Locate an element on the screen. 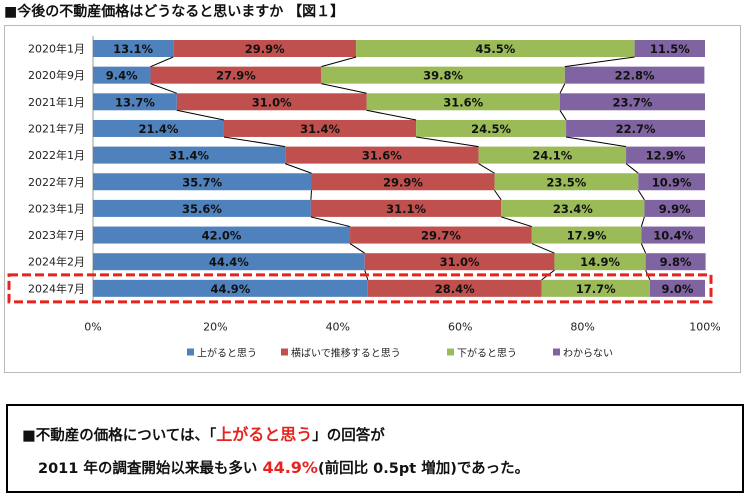  x-tick-label: 20% is located at coordinates (215, 327).